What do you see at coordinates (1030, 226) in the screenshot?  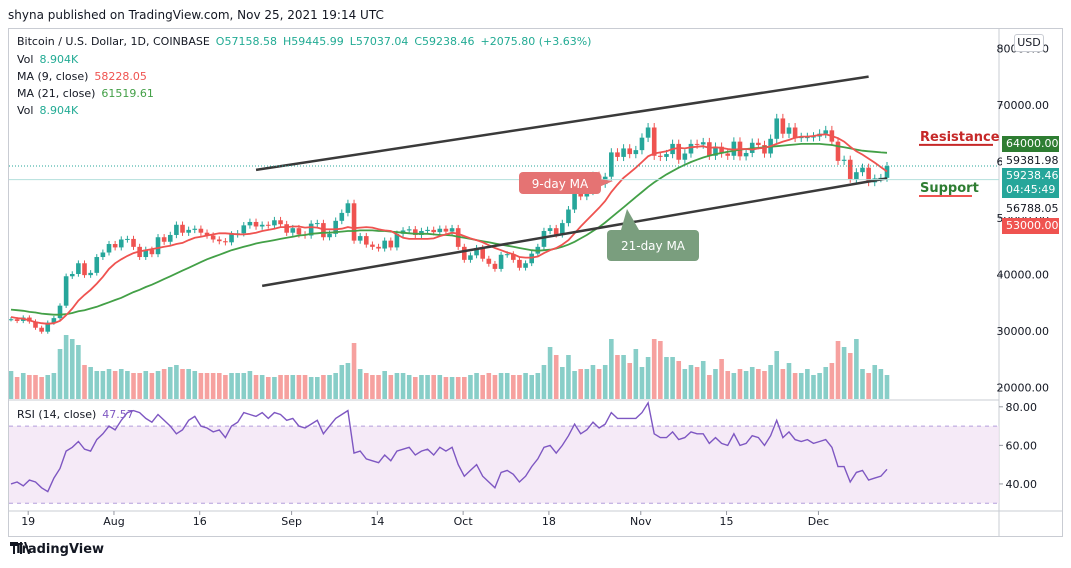 I see `price-label-53000: 53000.00` at bounding box center [1030, 226].